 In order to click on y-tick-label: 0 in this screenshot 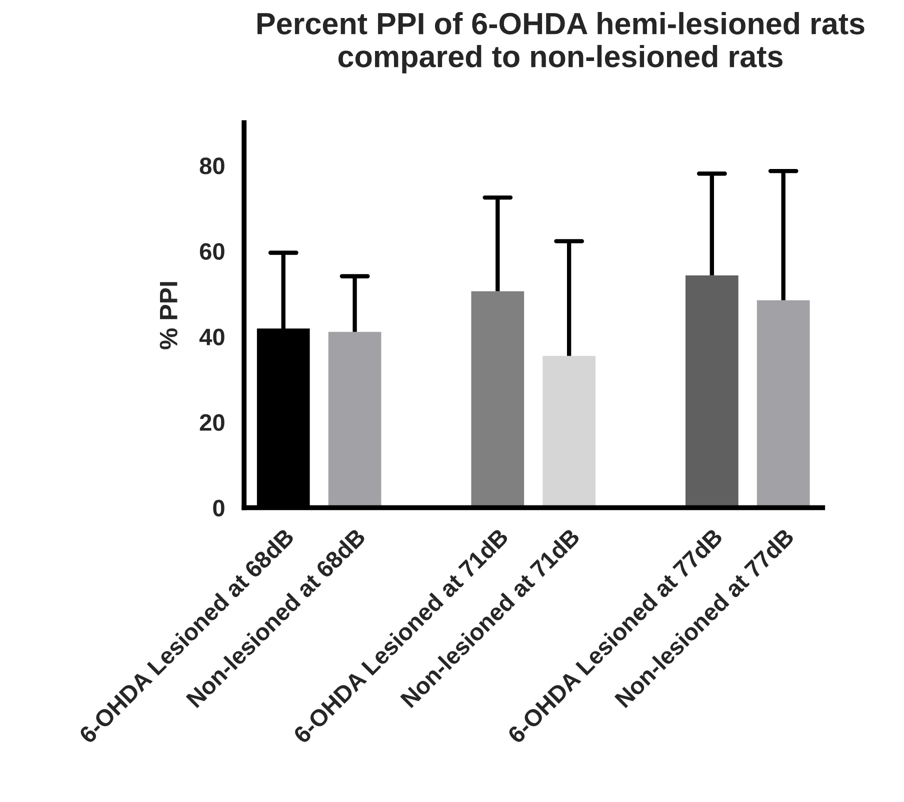, I will do `click(218, 508)`.